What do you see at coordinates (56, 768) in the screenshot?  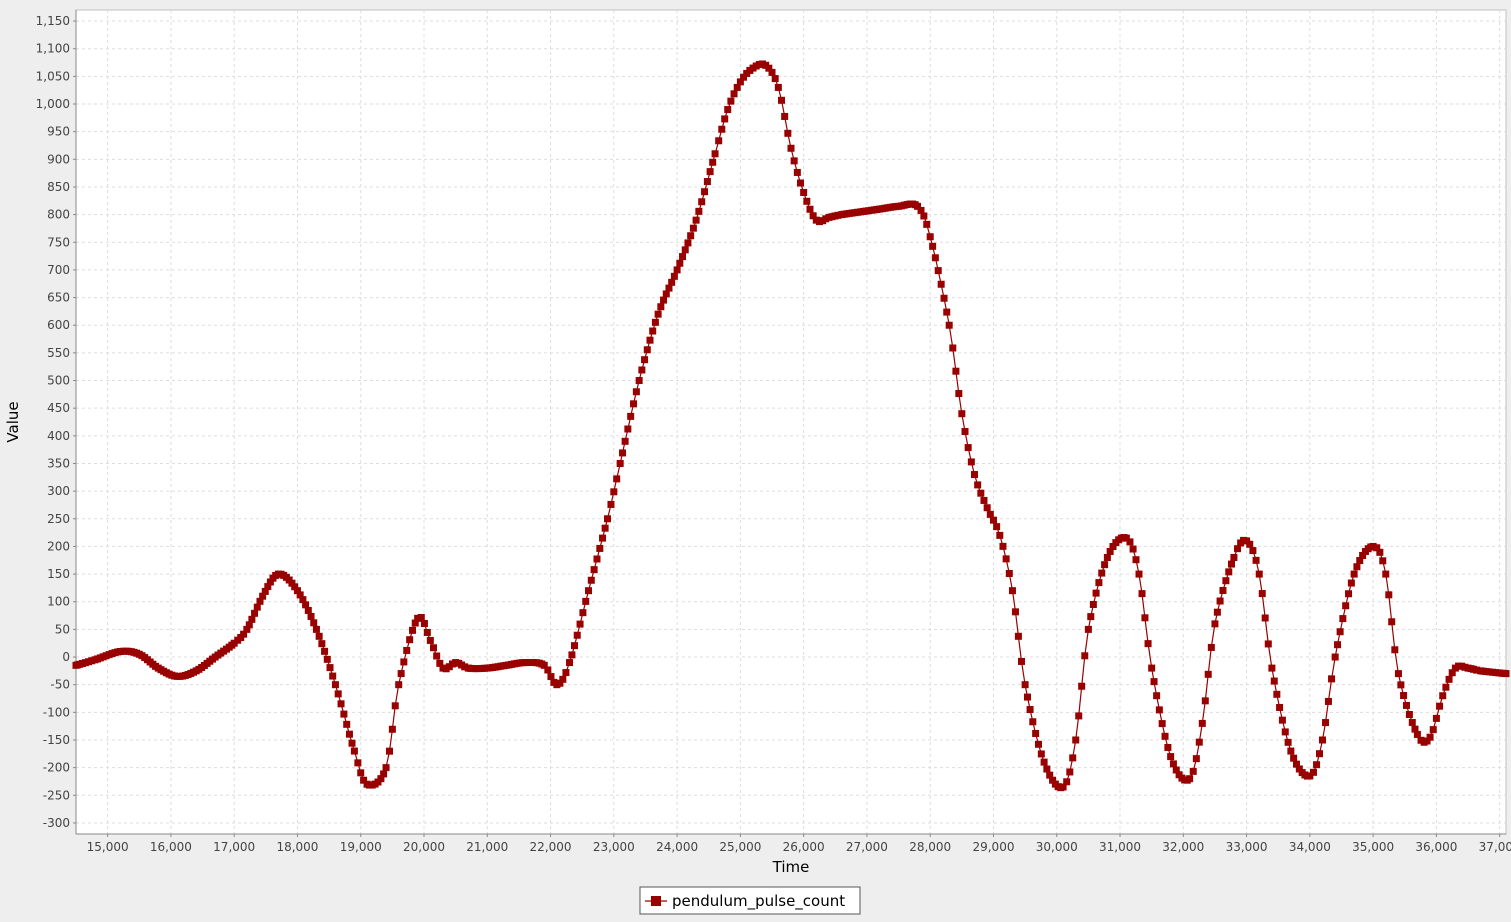 I see `y-tick-label: -200` at bounding box center [56, 768].